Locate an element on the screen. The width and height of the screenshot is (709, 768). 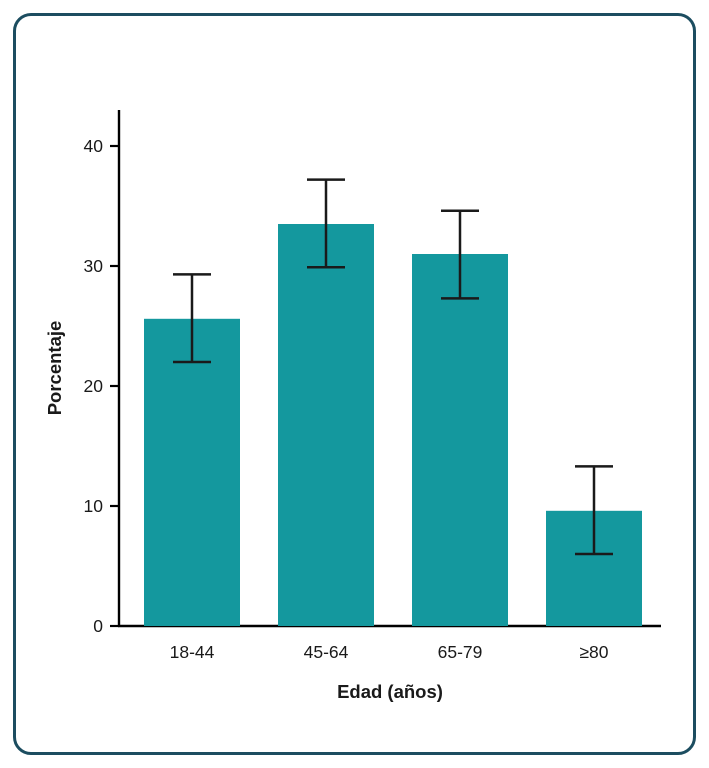
x-tick-label: ≥80 is located at coordinates (593, 652).